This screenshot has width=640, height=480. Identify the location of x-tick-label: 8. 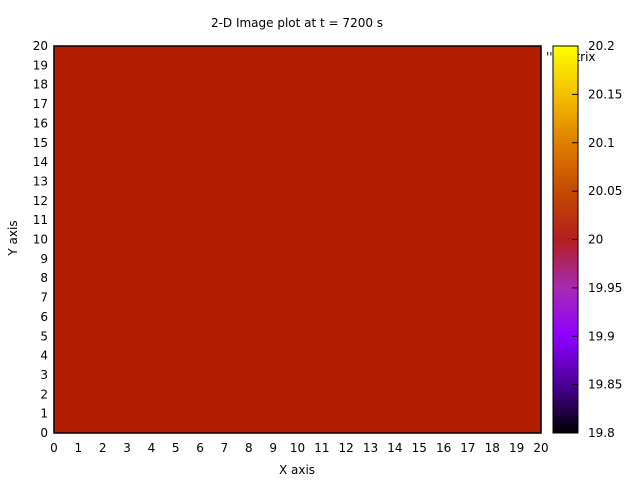
(249, 448).